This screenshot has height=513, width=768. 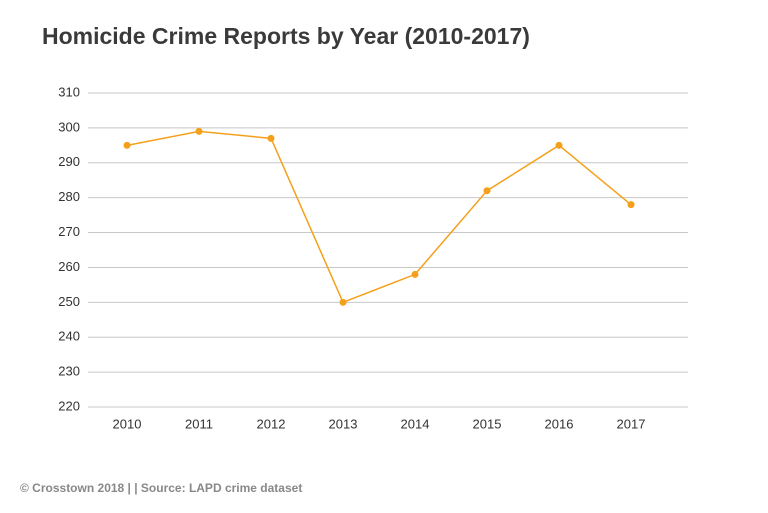 What do you see at coordinates (69, 231) in the screenshot?
I see `y-tick-label: 270` at bounding box center [69, 231].